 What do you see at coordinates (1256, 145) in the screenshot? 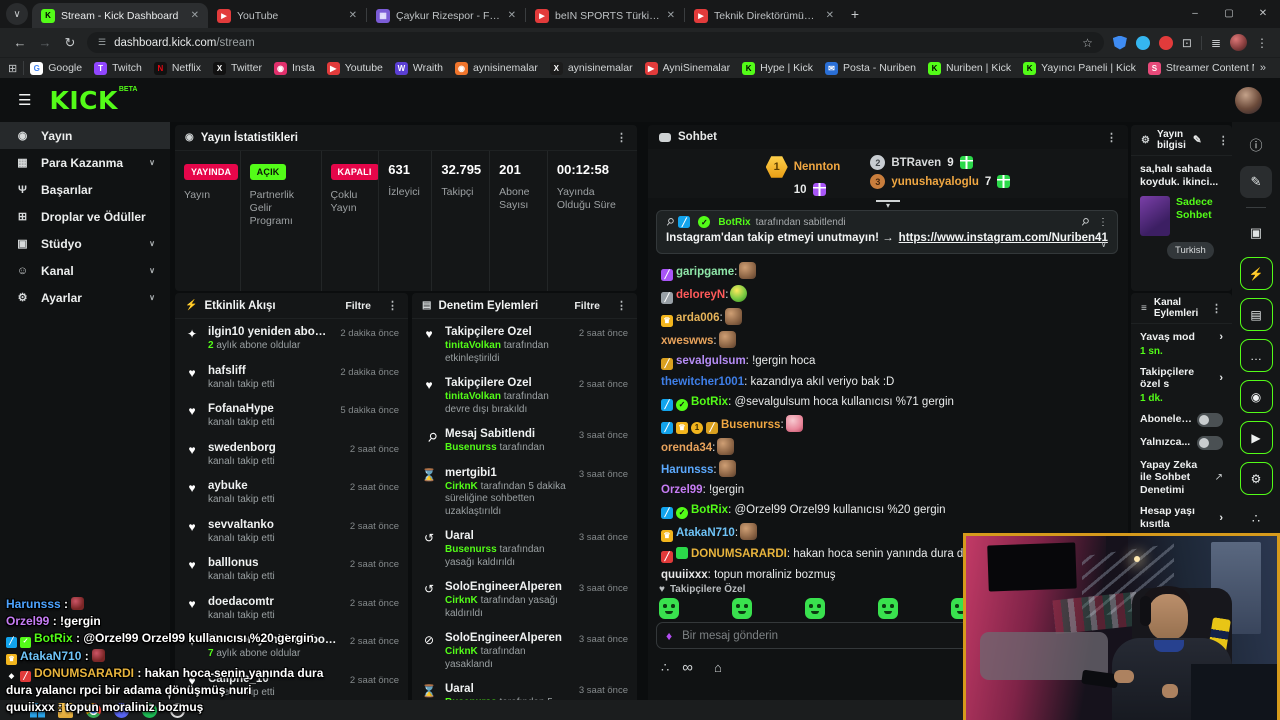
I see `info-icon: ⓘ` at bounding box center [1256, 145].